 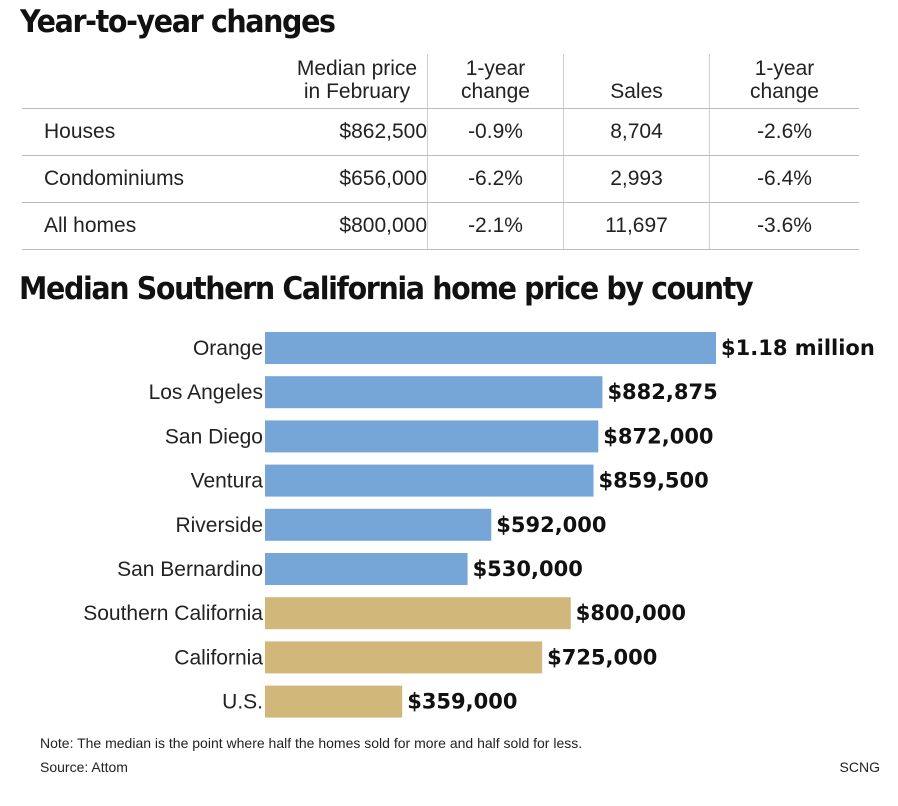 What do you see at coordinates (378, 524) in the screenshot?
I see `bar-riverside` at bounding box center [378, 524].